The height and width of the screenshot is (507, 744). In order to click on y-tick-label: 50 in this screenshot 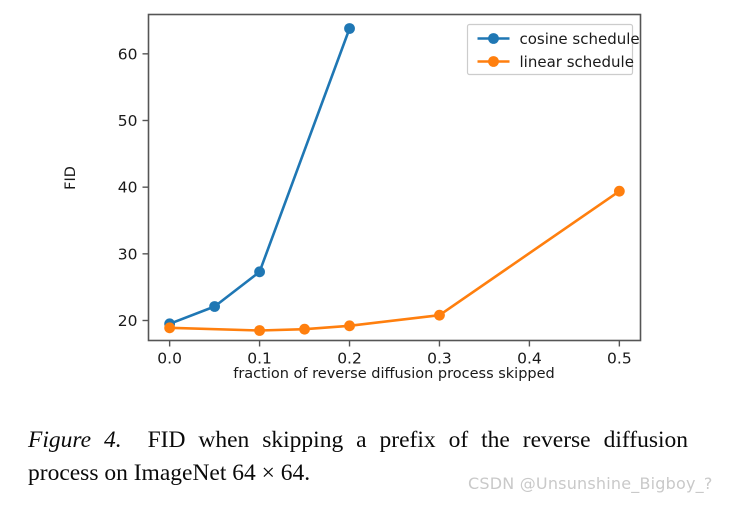, I will do `click(128, 121)`.